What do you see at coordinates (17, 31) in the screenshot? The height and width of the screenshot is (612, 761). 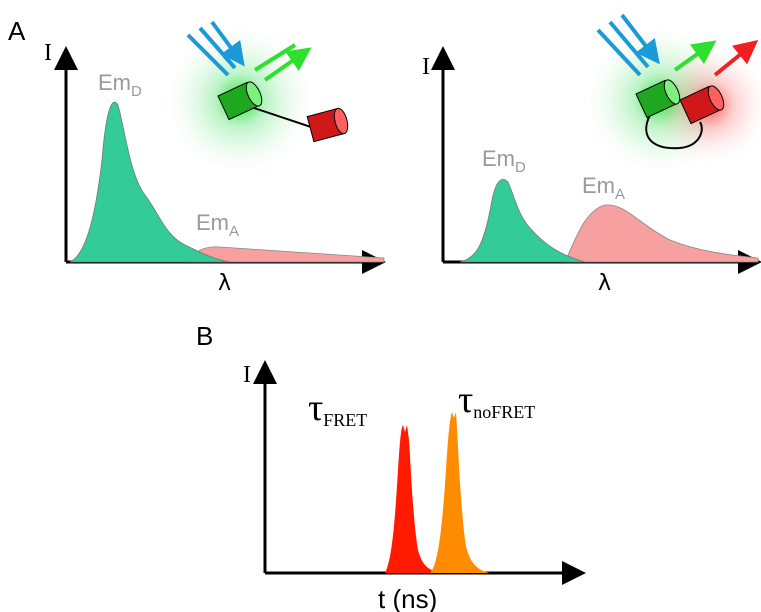 I see `panel-label: A` at bounding box center [17, 31].